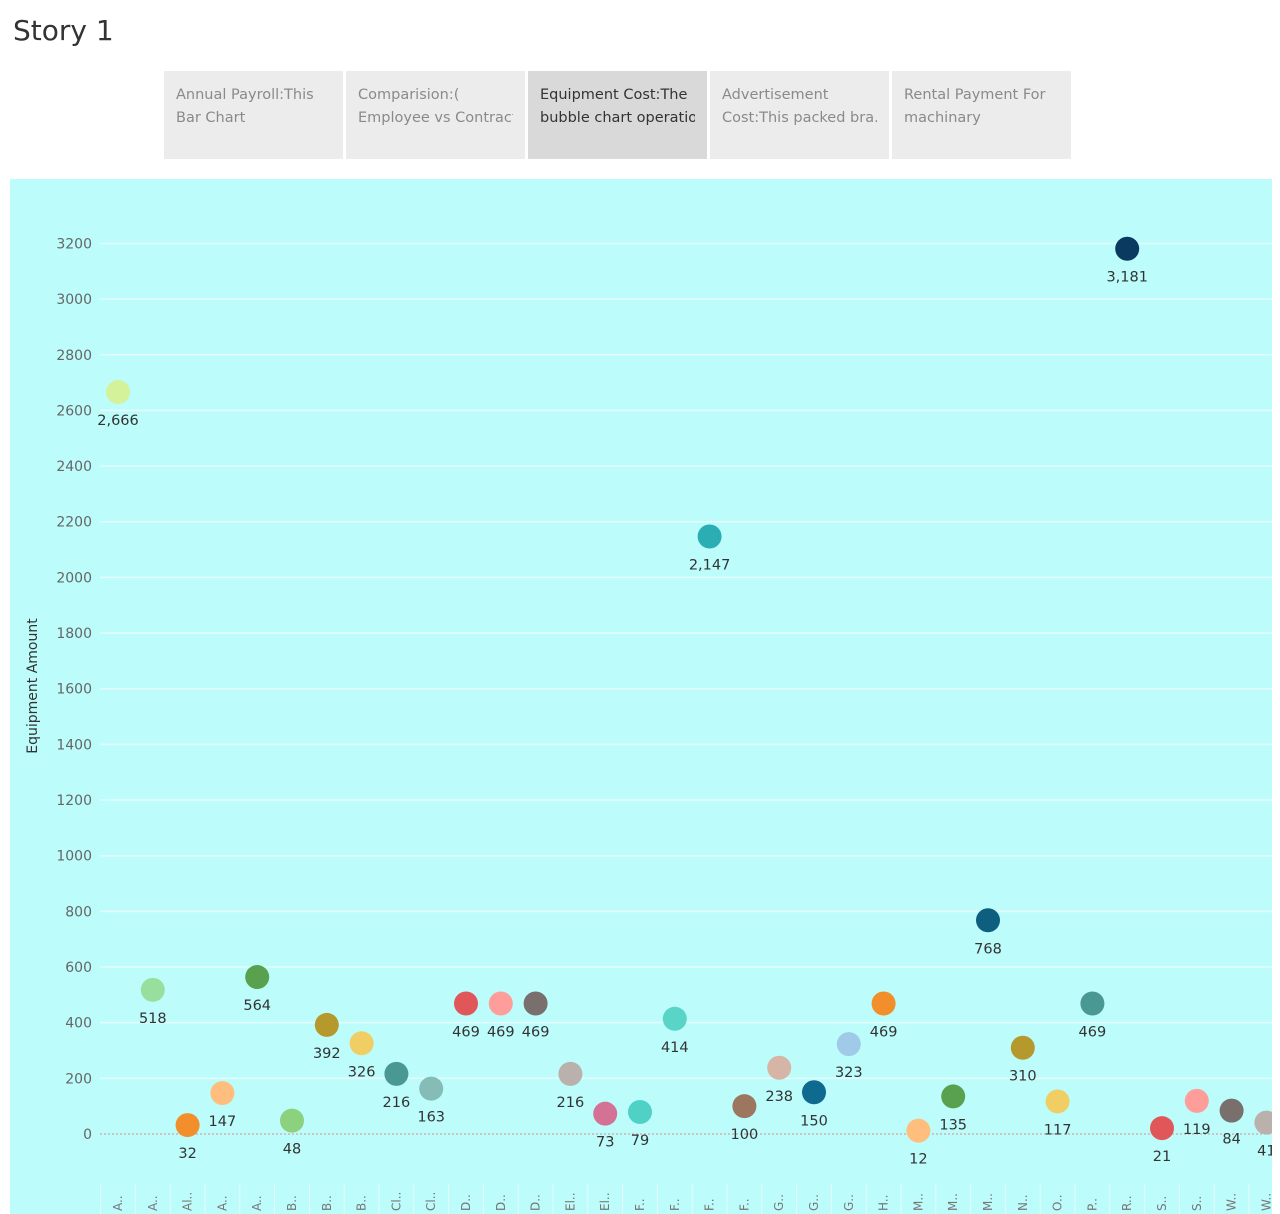 This screenshot has width=1280, height=1214. Describe the element at coordinates (953, 1125) in the screenshot. I see `data-label: 135` at that location.